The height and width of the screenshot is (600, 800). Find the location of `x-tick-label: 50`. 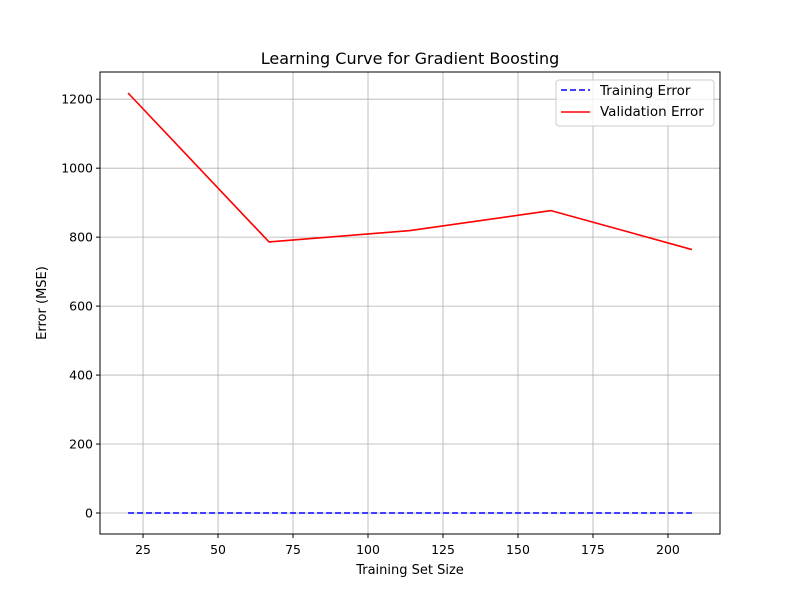

x-tick-label: 50 is located at coordinates (218, 549).